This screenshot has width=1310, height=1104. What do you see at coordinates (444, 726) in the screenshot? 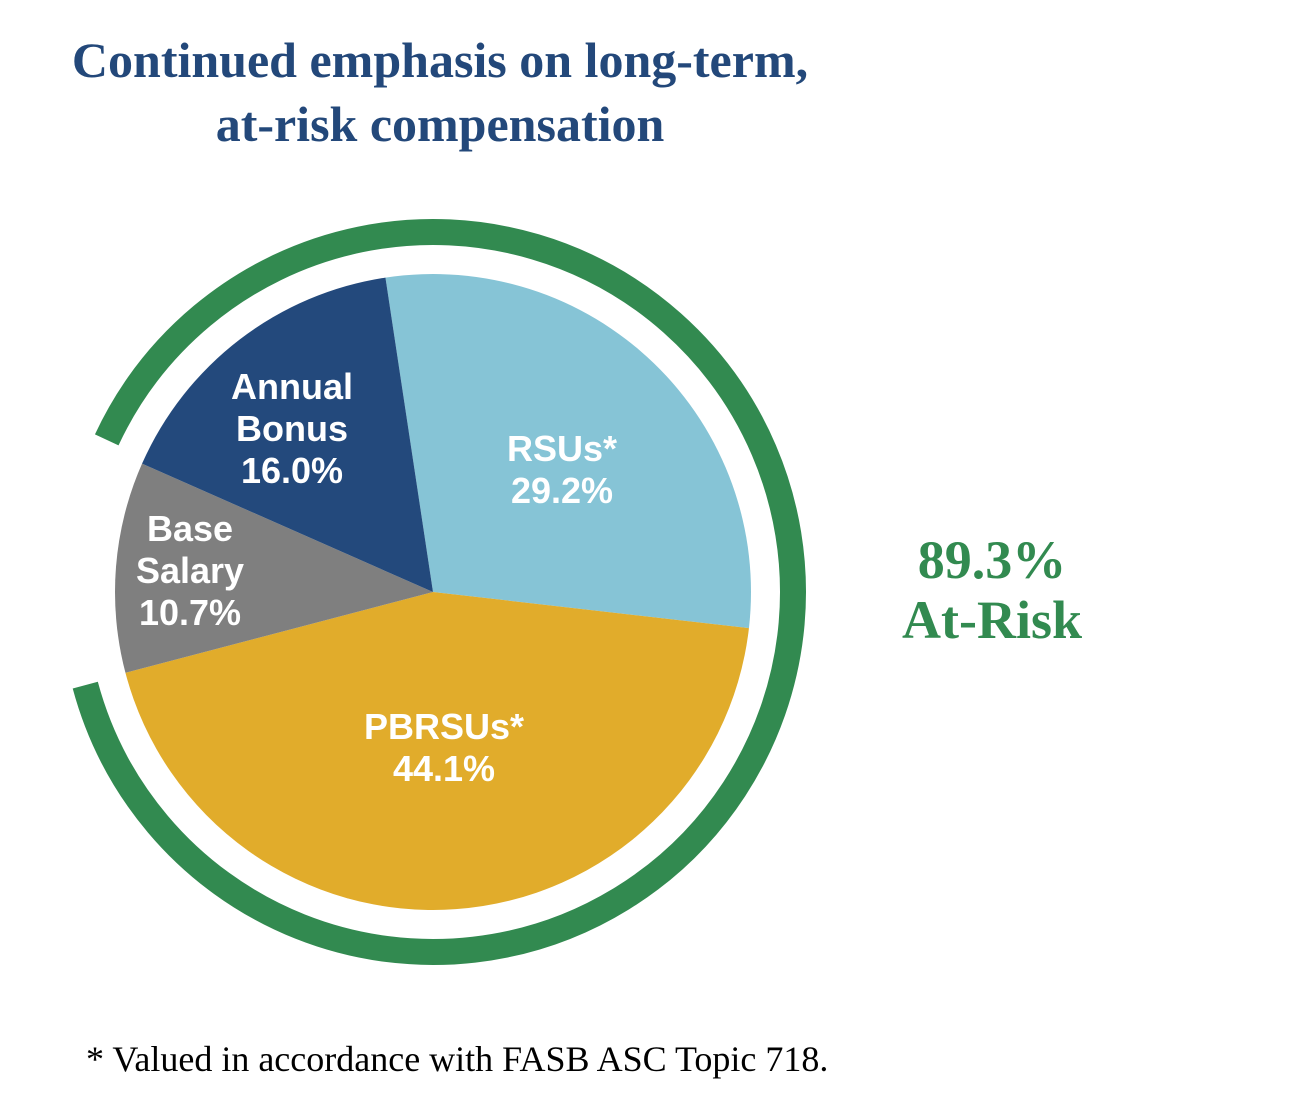
I see `slice-name: PBRSUs*` at bounding box center [444, 726].